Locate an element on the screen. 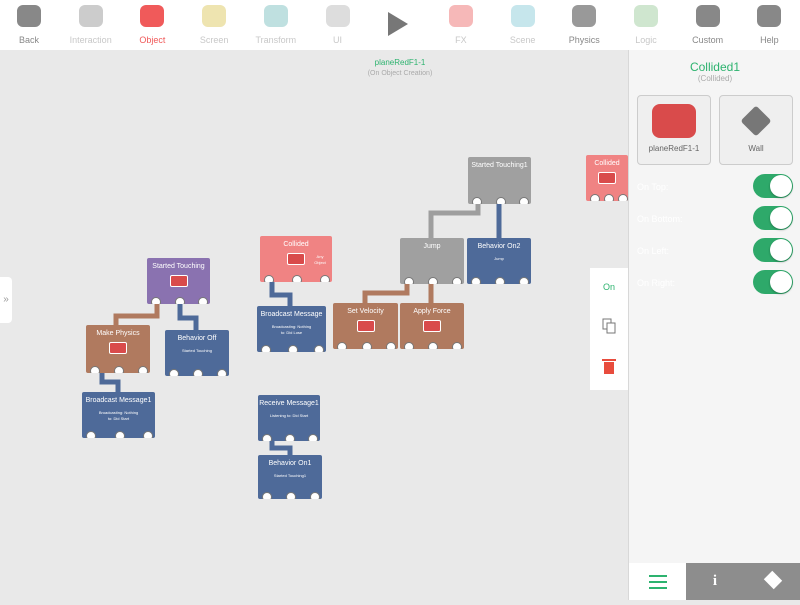 The width and height of the screenshot is (800, 605). behavior-node: Behavior On2 Jump is located at coordinates (499, 261).